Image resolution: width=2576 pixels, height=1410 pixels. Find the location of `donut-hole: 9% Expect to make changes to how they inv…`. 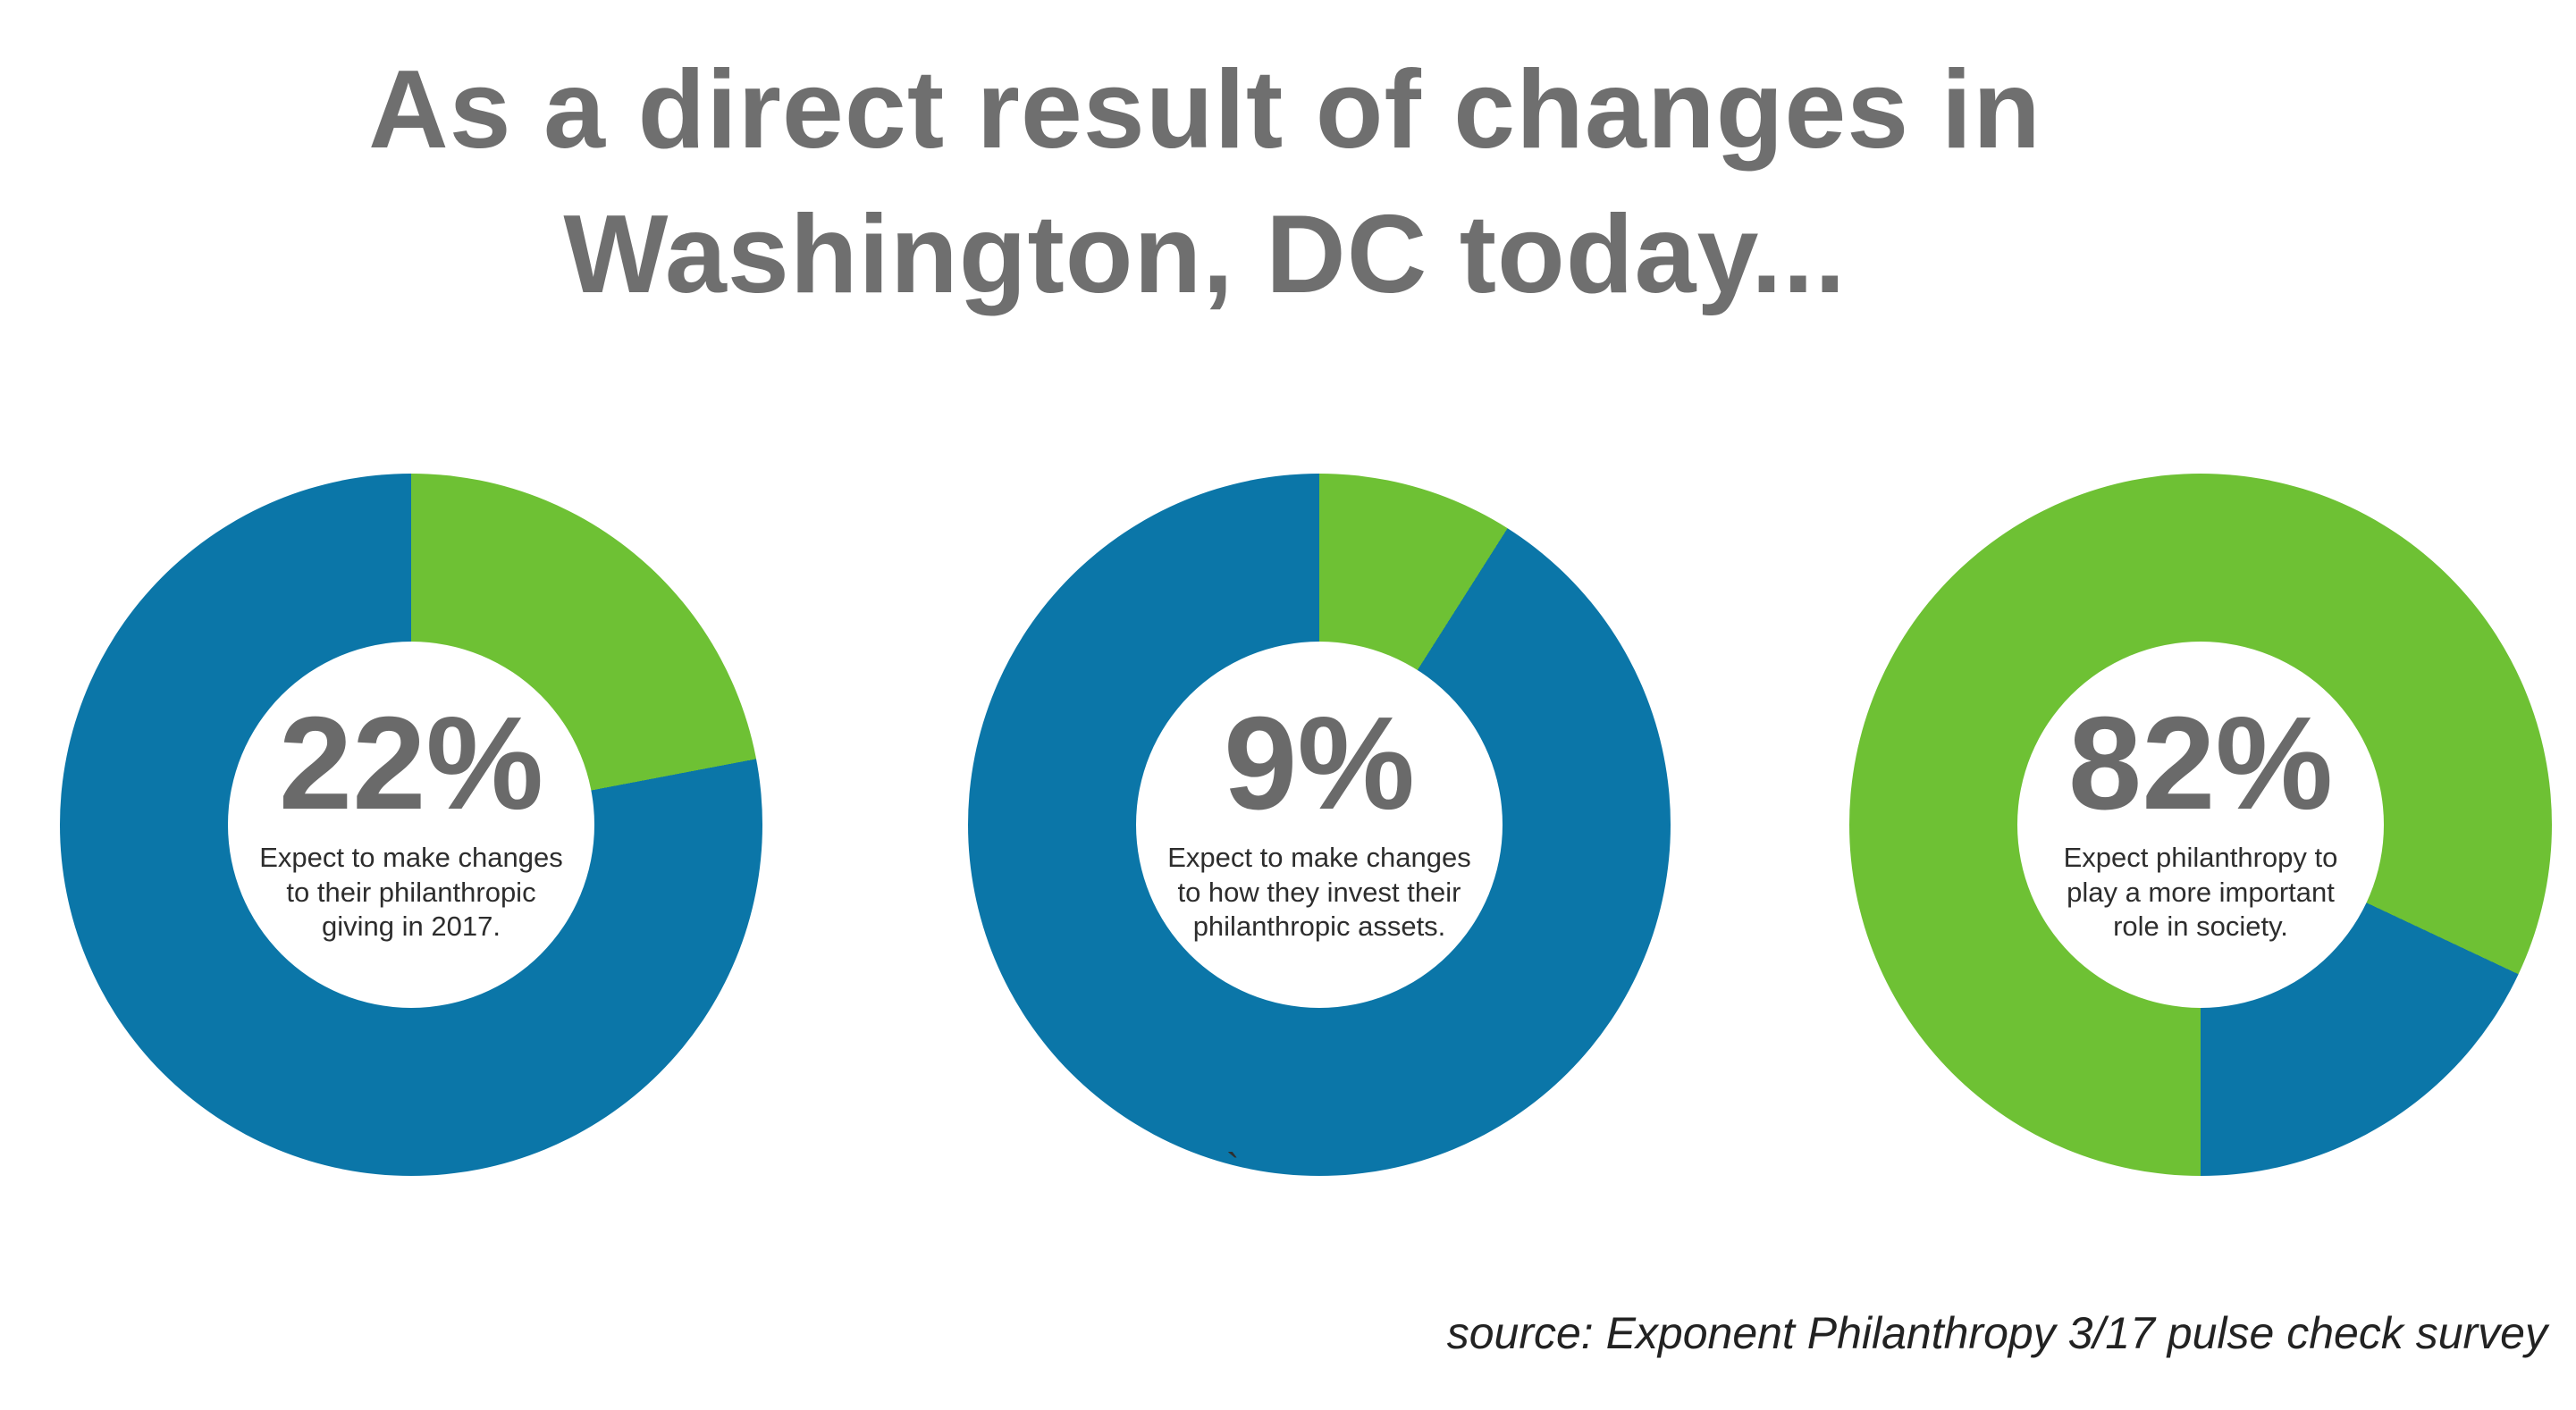

donut-hole: 9% Expect to make changes to how they inv… is located at coordinates (1320, 825).